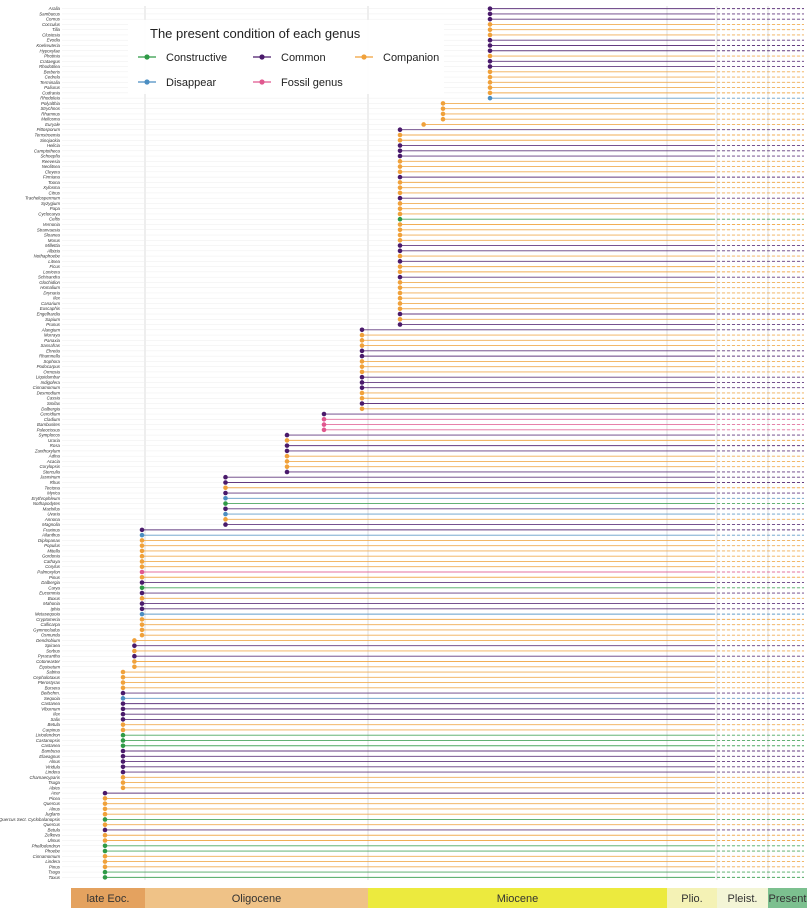 The height and width of the screenshot is (909, 812). I want to click on genus-label: Cedrela, so click(53, 77).